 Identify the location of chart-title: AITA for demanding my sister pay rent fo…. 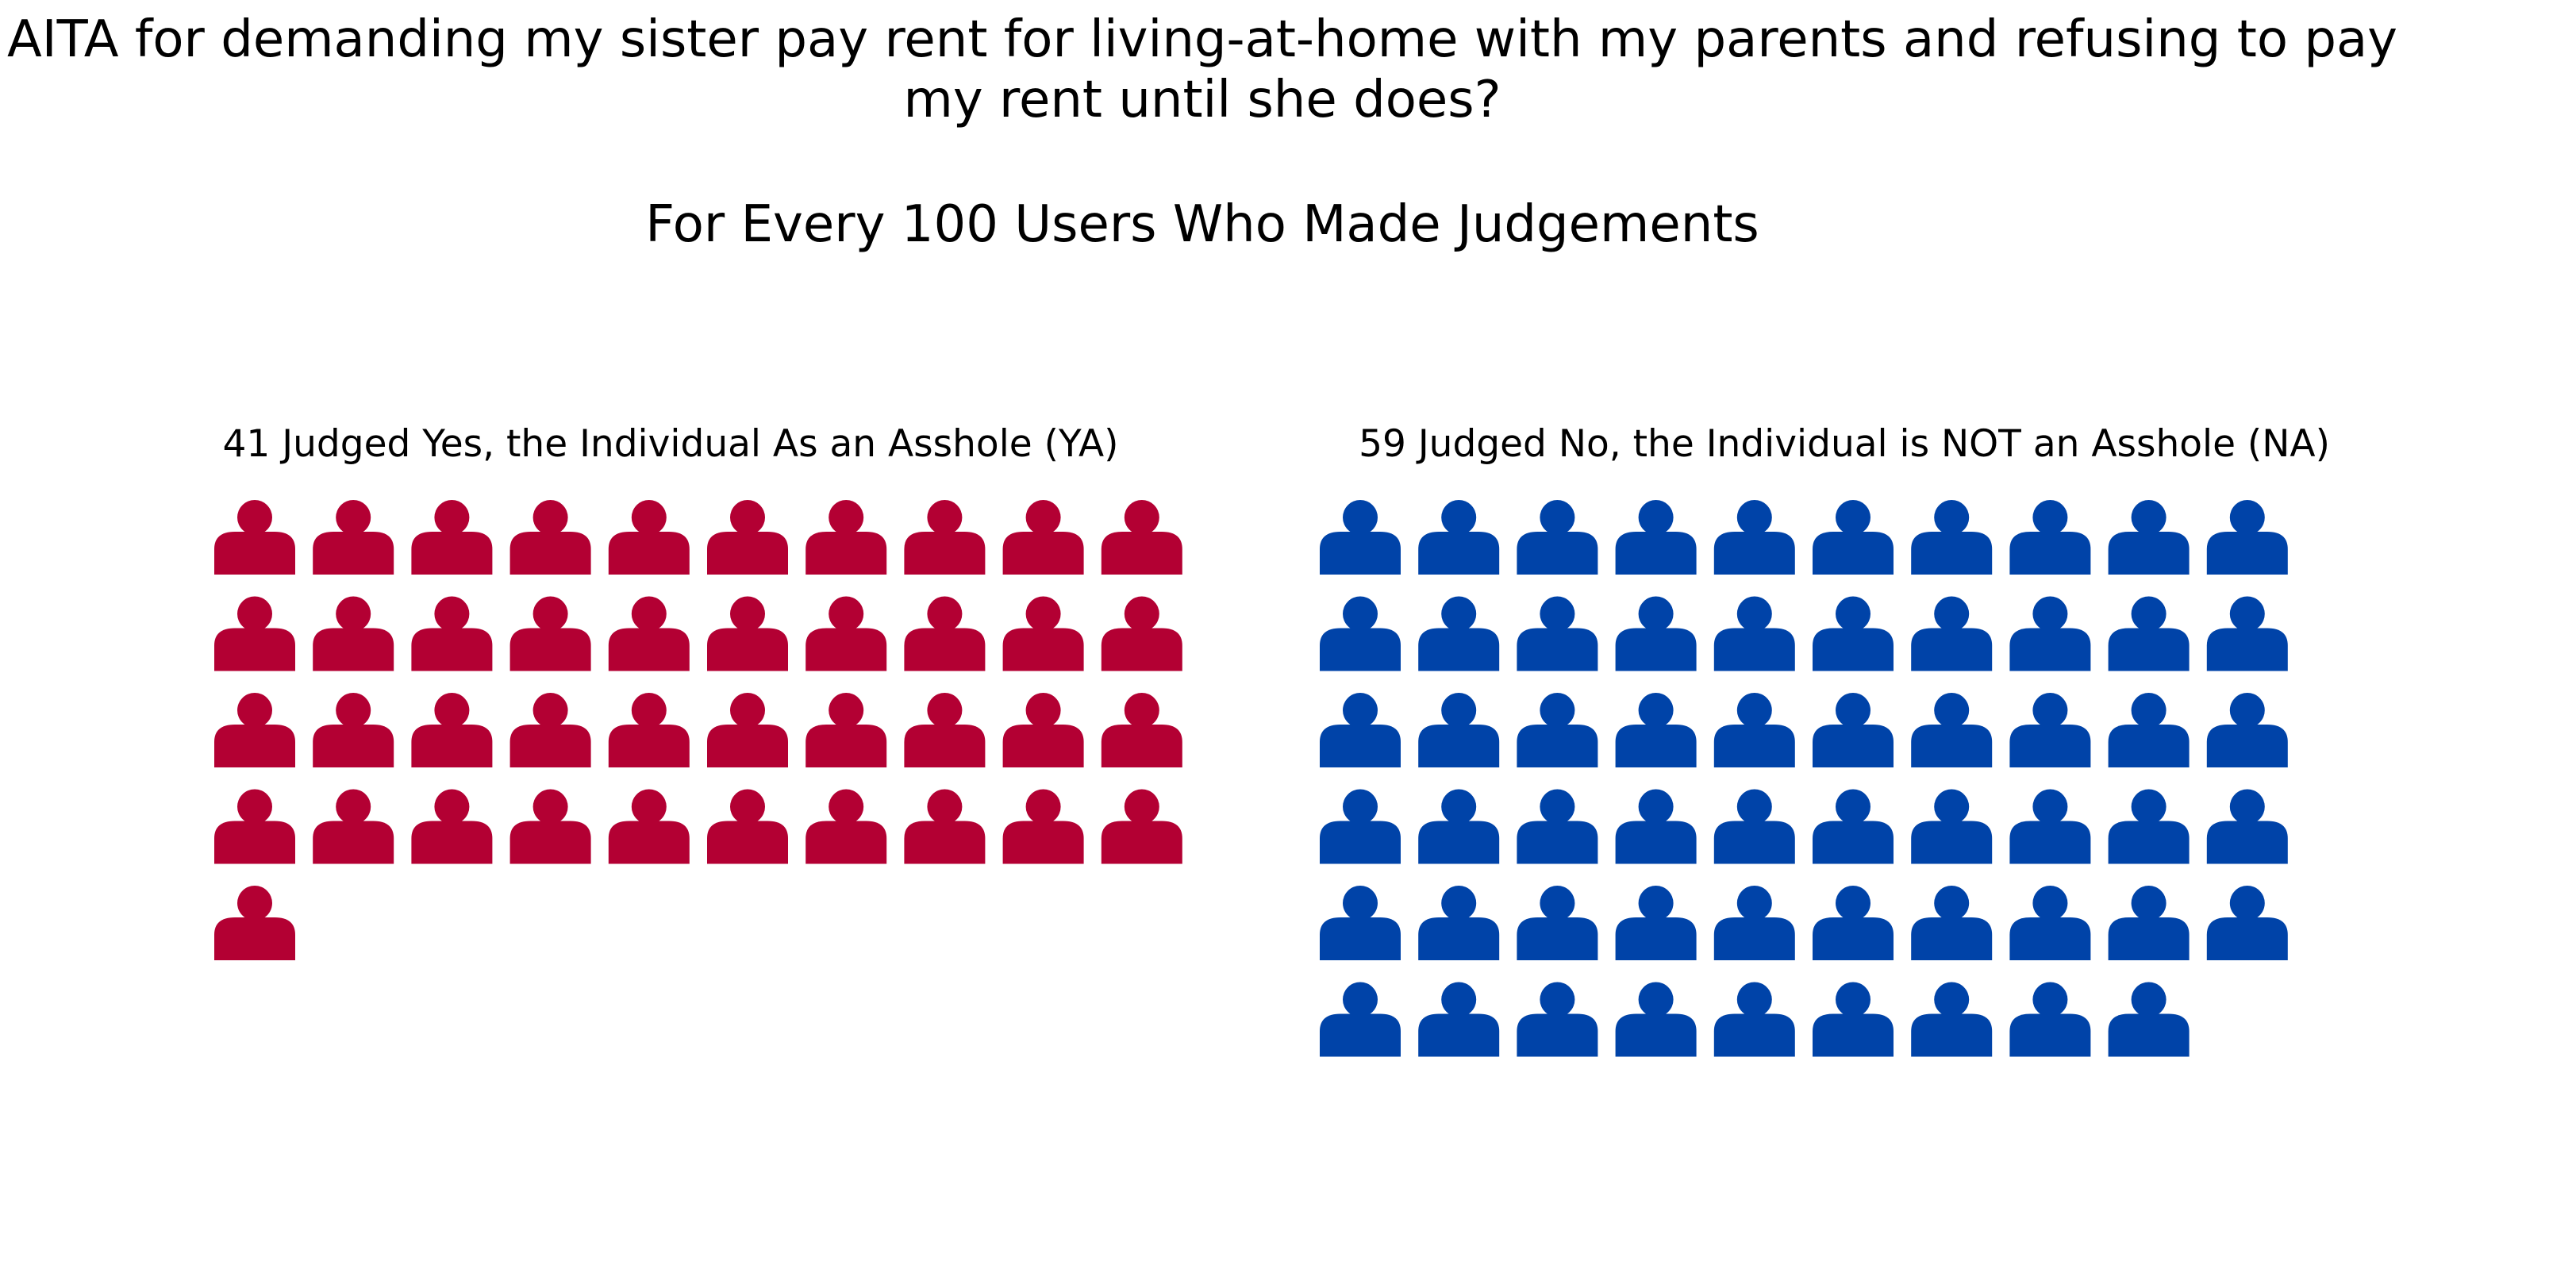
(1202, 70).